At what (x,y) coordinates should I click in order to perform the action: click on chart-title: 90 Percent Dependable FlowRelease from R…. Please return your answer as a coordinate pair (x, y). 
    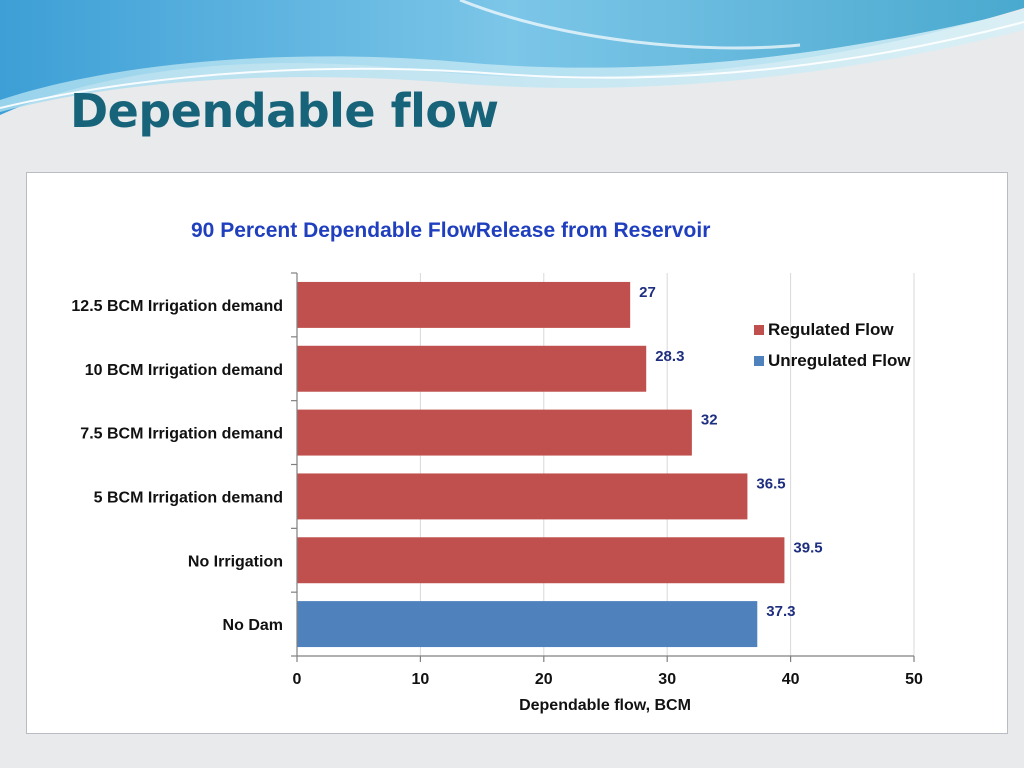
    Looking at the image, I should click on (450, 230).